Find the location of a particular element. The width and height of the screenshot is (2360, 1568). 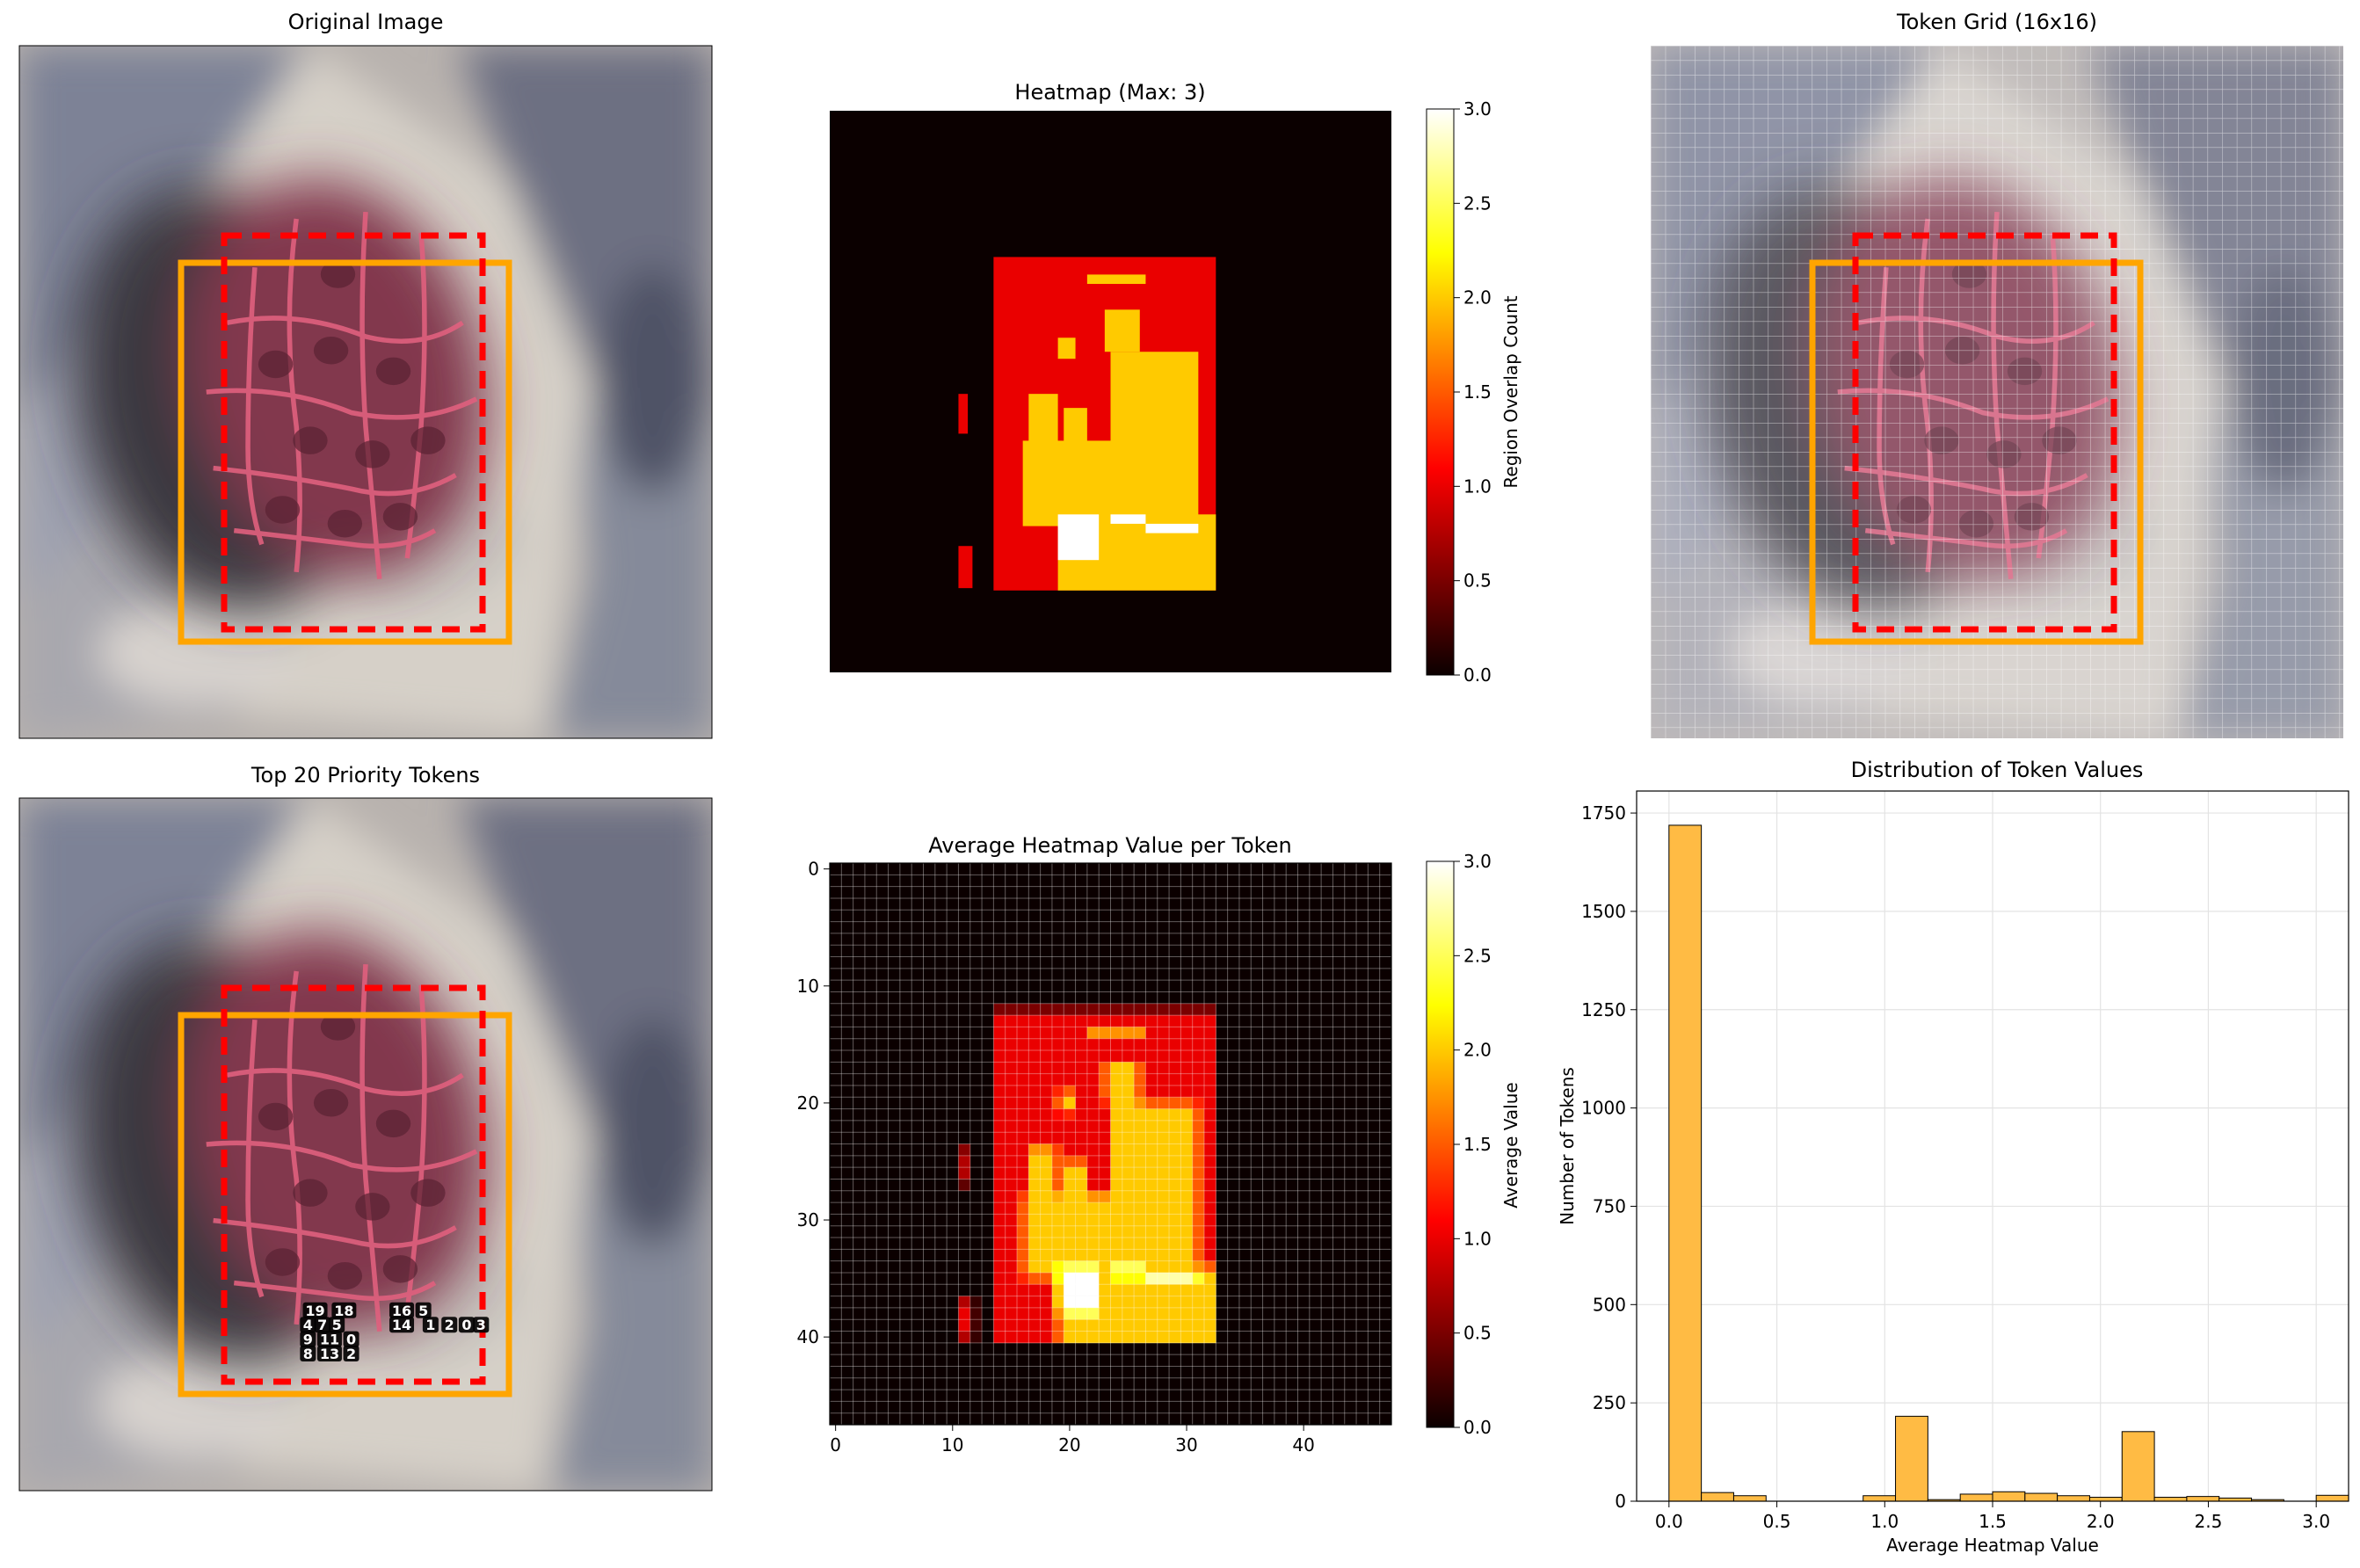

priority-token-label: 7 is located at coordinates (322, 1325).